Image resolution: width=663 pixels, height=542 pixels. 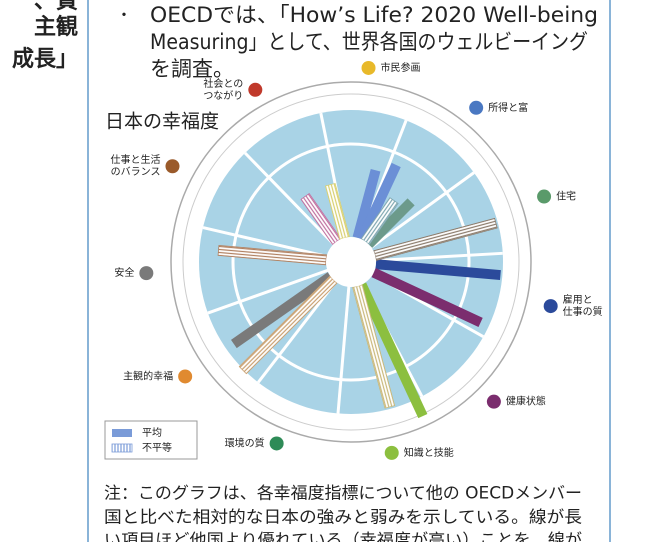 I want to click on bullet-text: を調査。, so click(x=192, y=69).